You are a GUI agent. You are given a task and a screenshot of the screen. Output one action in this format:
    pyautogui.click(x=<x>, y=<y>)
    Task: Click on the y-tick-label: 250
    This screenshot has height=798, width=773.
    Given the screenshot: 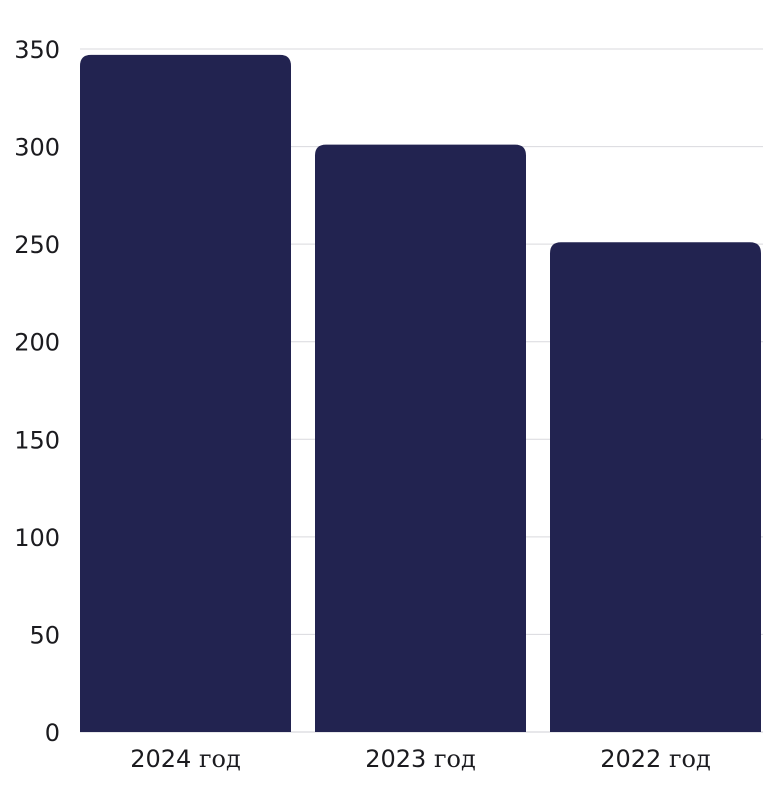 What is the action you would take?
    pyautogui.click(x=37, y=245)
    